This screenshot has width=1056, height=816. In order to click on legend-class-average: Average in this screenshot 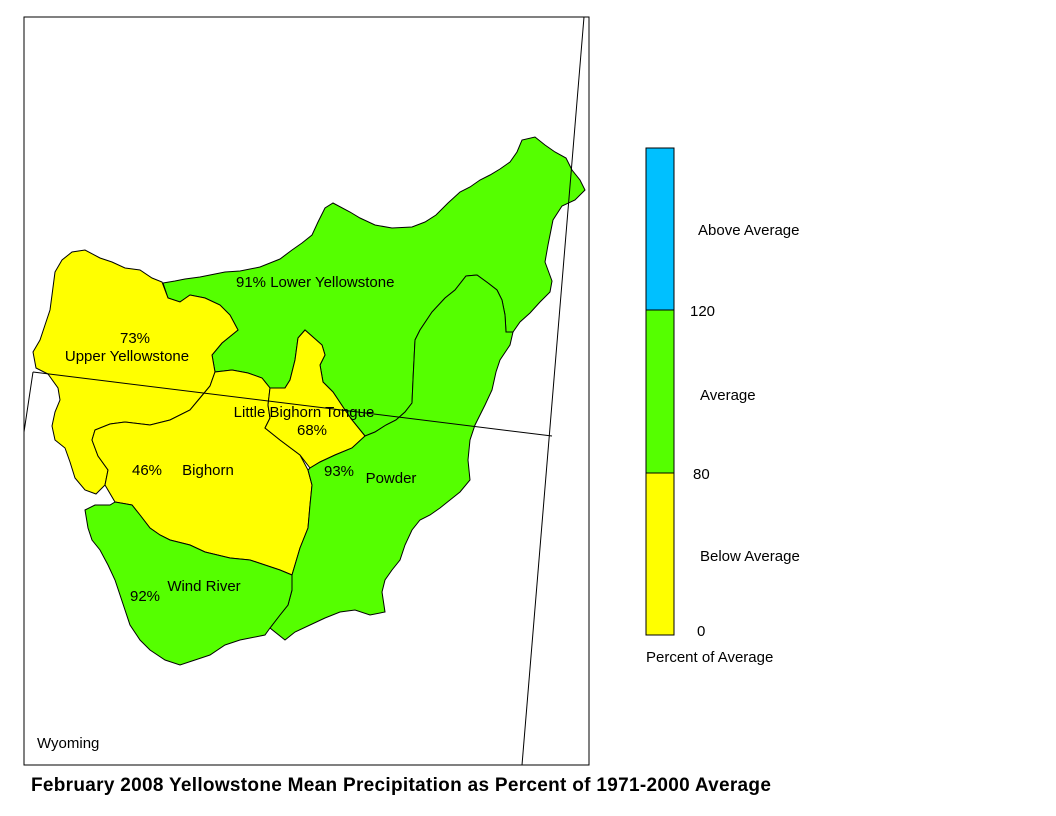, I will do `click(728, 395)`.